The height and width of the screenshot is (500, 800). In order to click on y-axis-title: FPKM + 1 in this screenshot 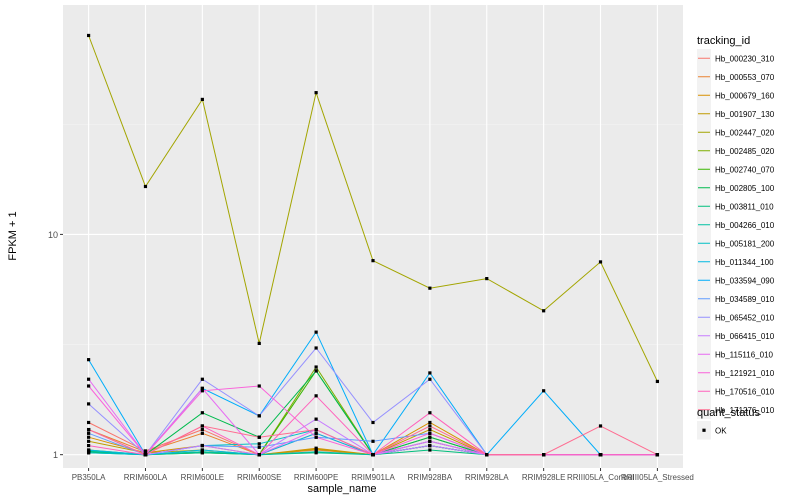, I will do `click(13, 235)`.